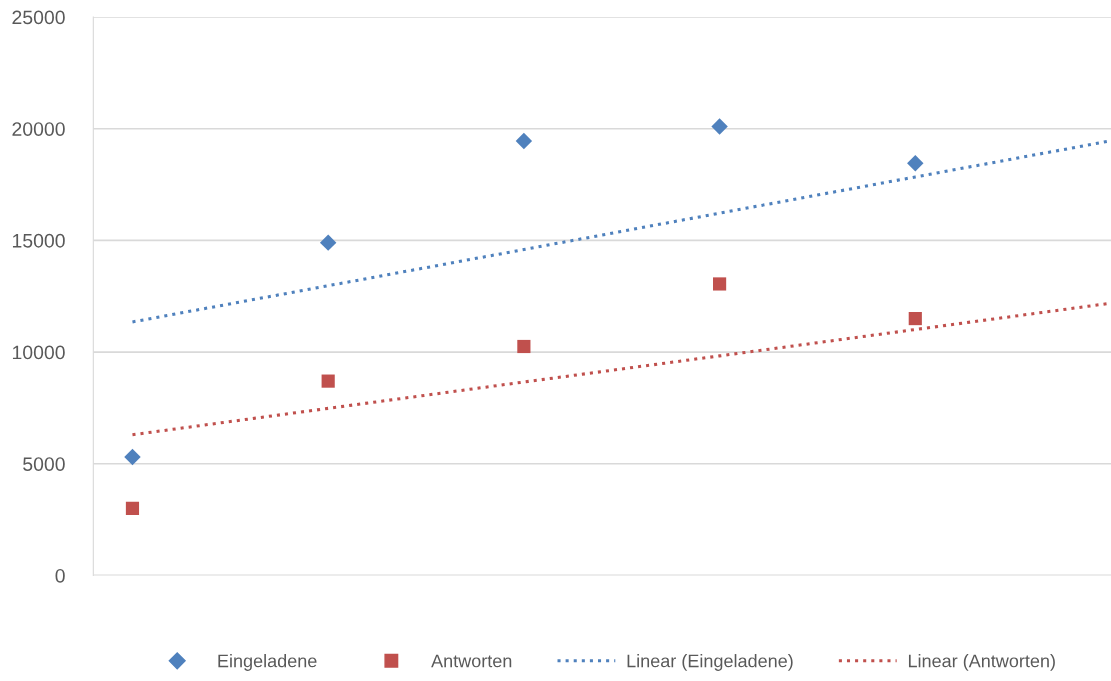 The width and height of the screenshot is (1111, 681). I want to click on y-tick-label: 0, so click(60, 575).